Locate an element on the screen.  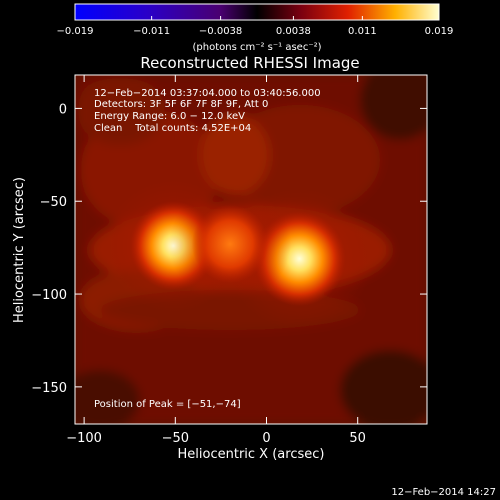
colorbar-tick-label: −0.019 is located at coordinates (74, 31).